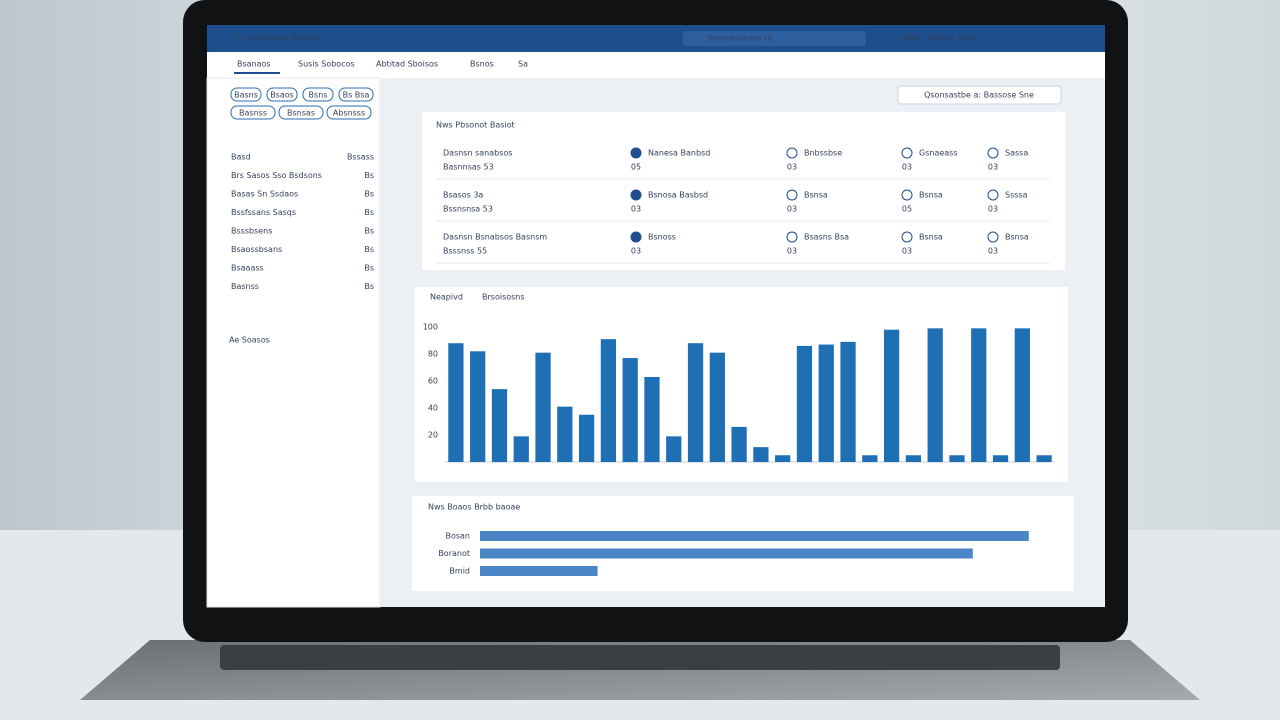 This screenshot has width=1280, height=724. Describe the element at coordinates (459, 571) in the screenshot. I see `y-tick-label: Bmid` at that location.